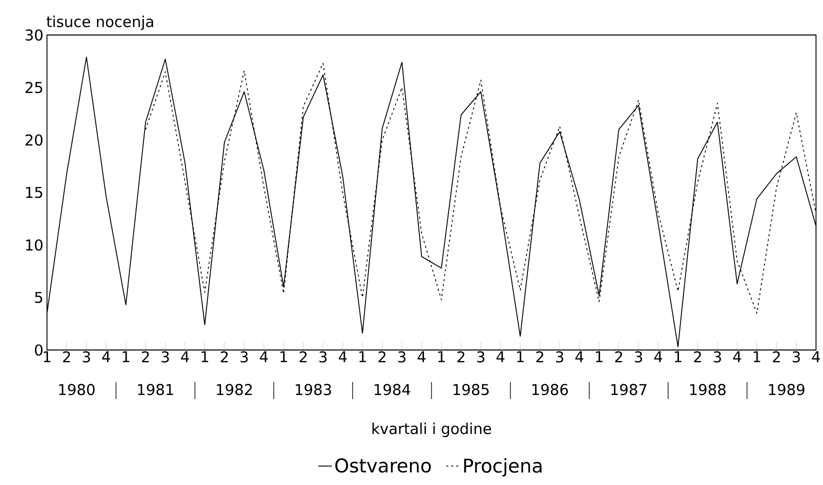  What do you see at coordinates (34, 192) in the screenshot?
I see `y-tick-label: 15` at bounding box center [34, 192].